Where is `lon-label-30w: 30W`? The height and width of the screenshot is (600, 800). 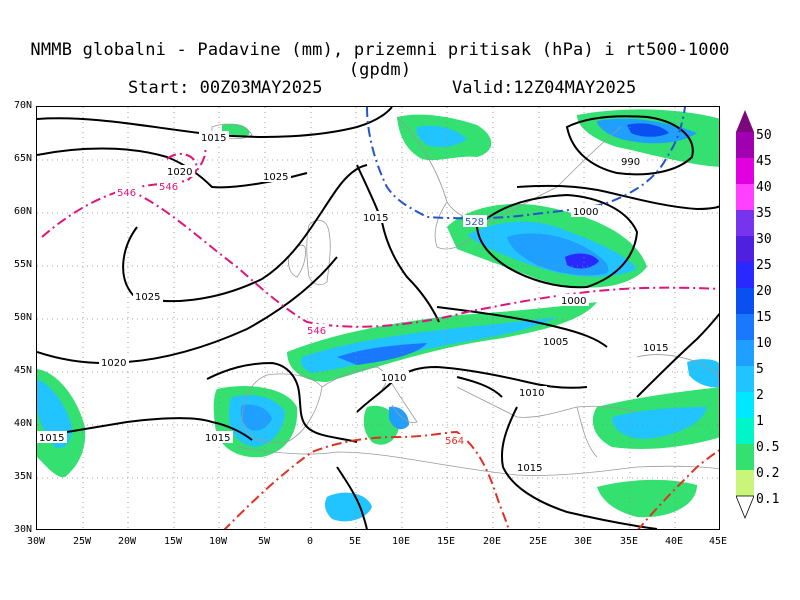
lon-label-30w: 30W is located at coordinates (36, 541).